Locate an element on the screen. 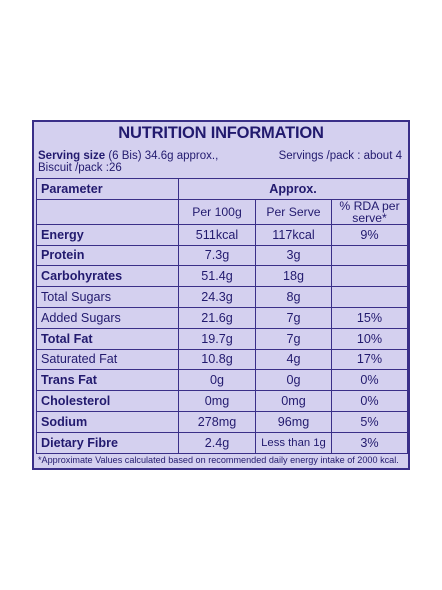 The height and width of the screenshot is (590, 442). header-row-2: Per 100g Per Serve % RDA per serve* is located at coordinates (222, 211).